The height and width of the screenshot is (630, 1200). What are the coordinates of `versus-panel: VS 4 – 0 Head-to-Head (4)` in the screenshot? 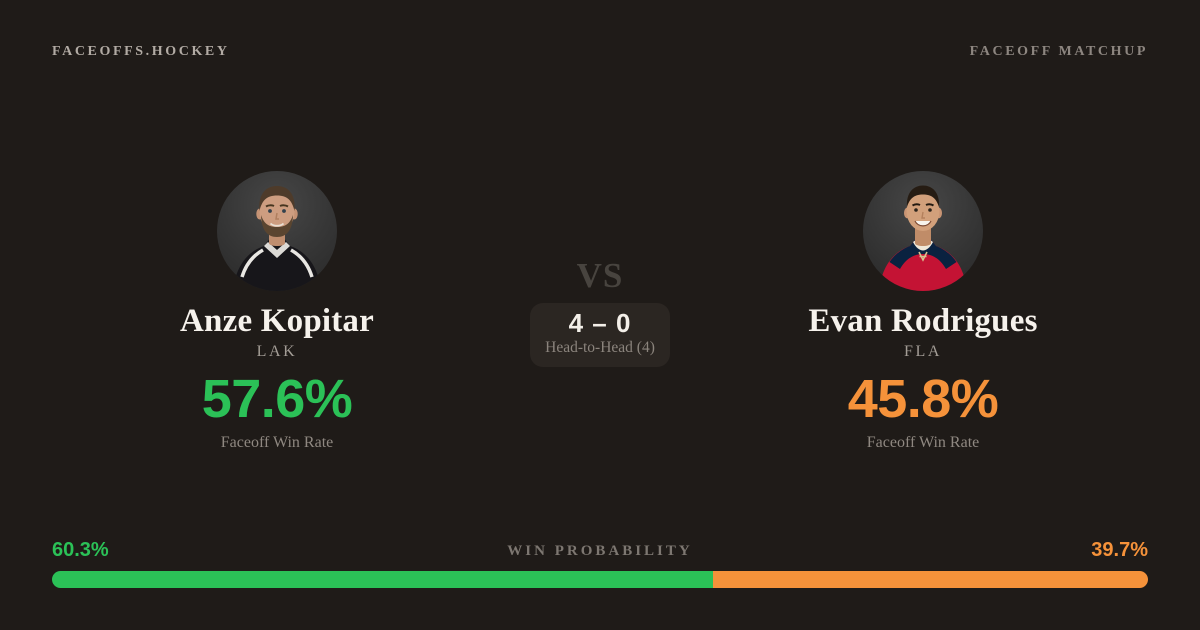 It's located at (600, 269).